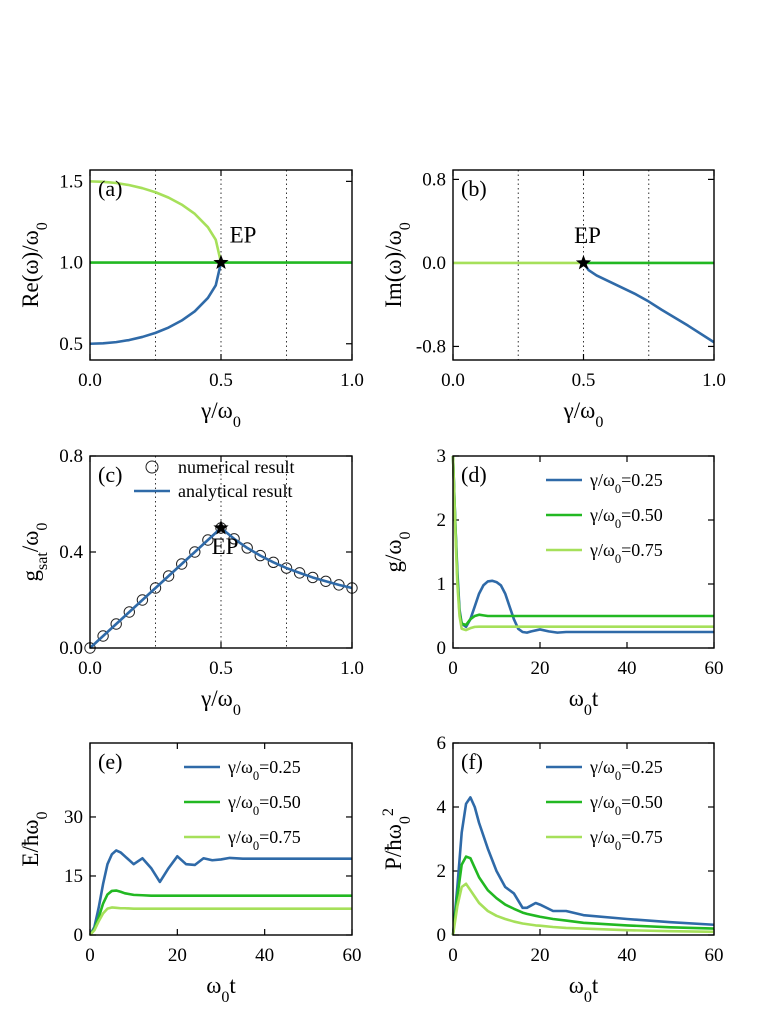  What do you see at coordinates (30, 575) in the screenshot?
I see `label-part: g` at bounding box center [30, 575].